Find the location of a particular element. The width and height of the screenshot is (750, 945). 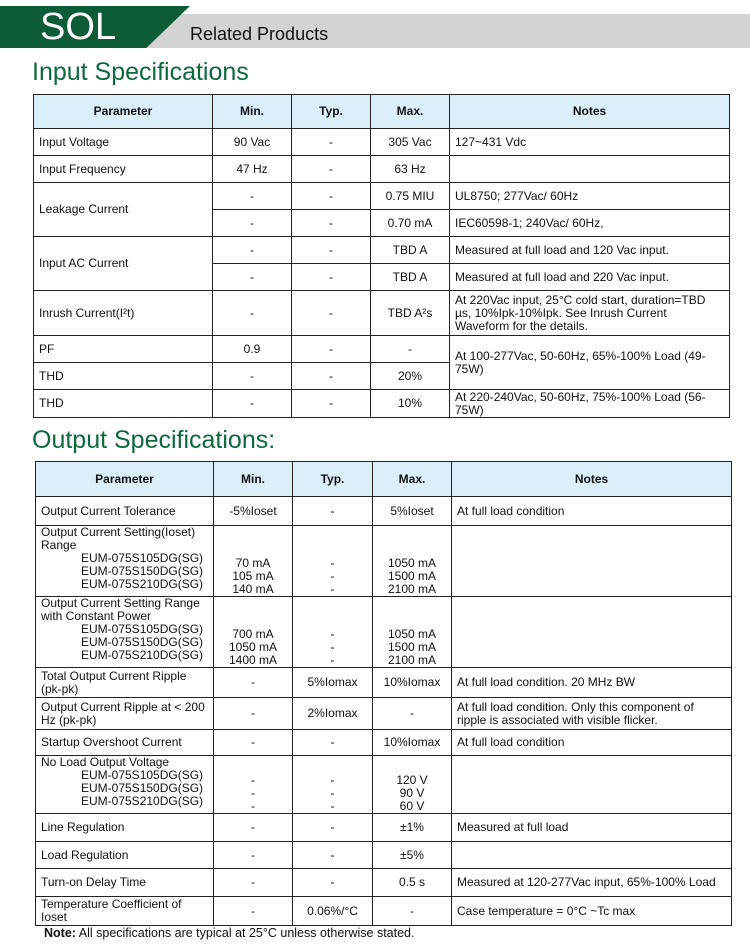

min-cell: -5%Ioset is located at coordinates (253, 511).